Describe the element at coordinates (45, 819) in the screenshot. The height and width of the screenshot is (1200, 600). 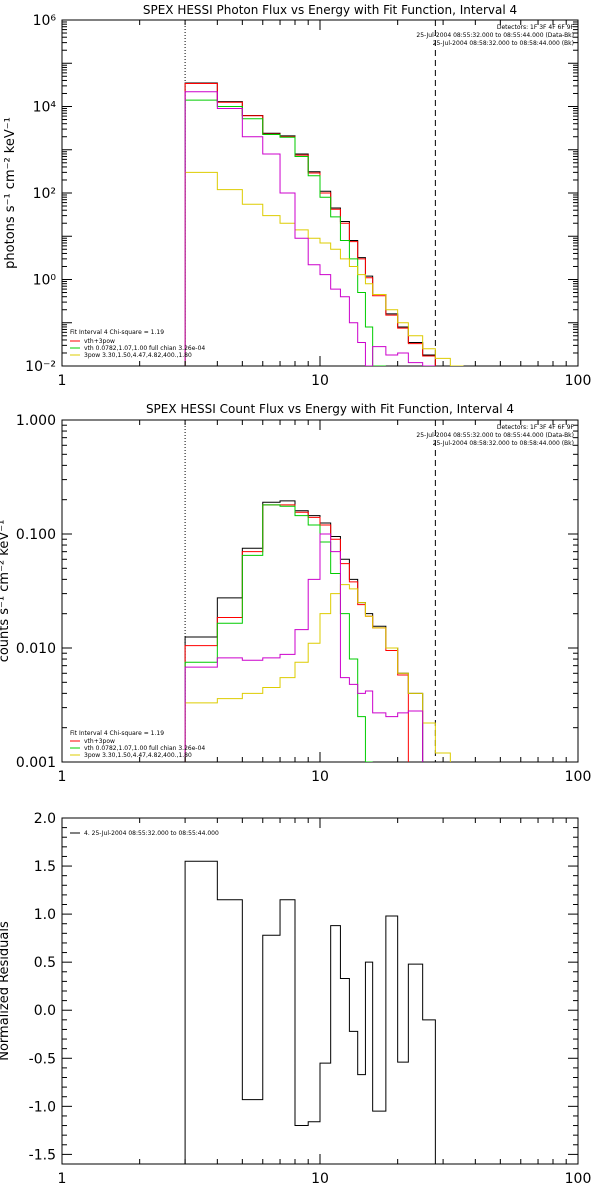
I see `y-tick-label: 2.0` at that location.